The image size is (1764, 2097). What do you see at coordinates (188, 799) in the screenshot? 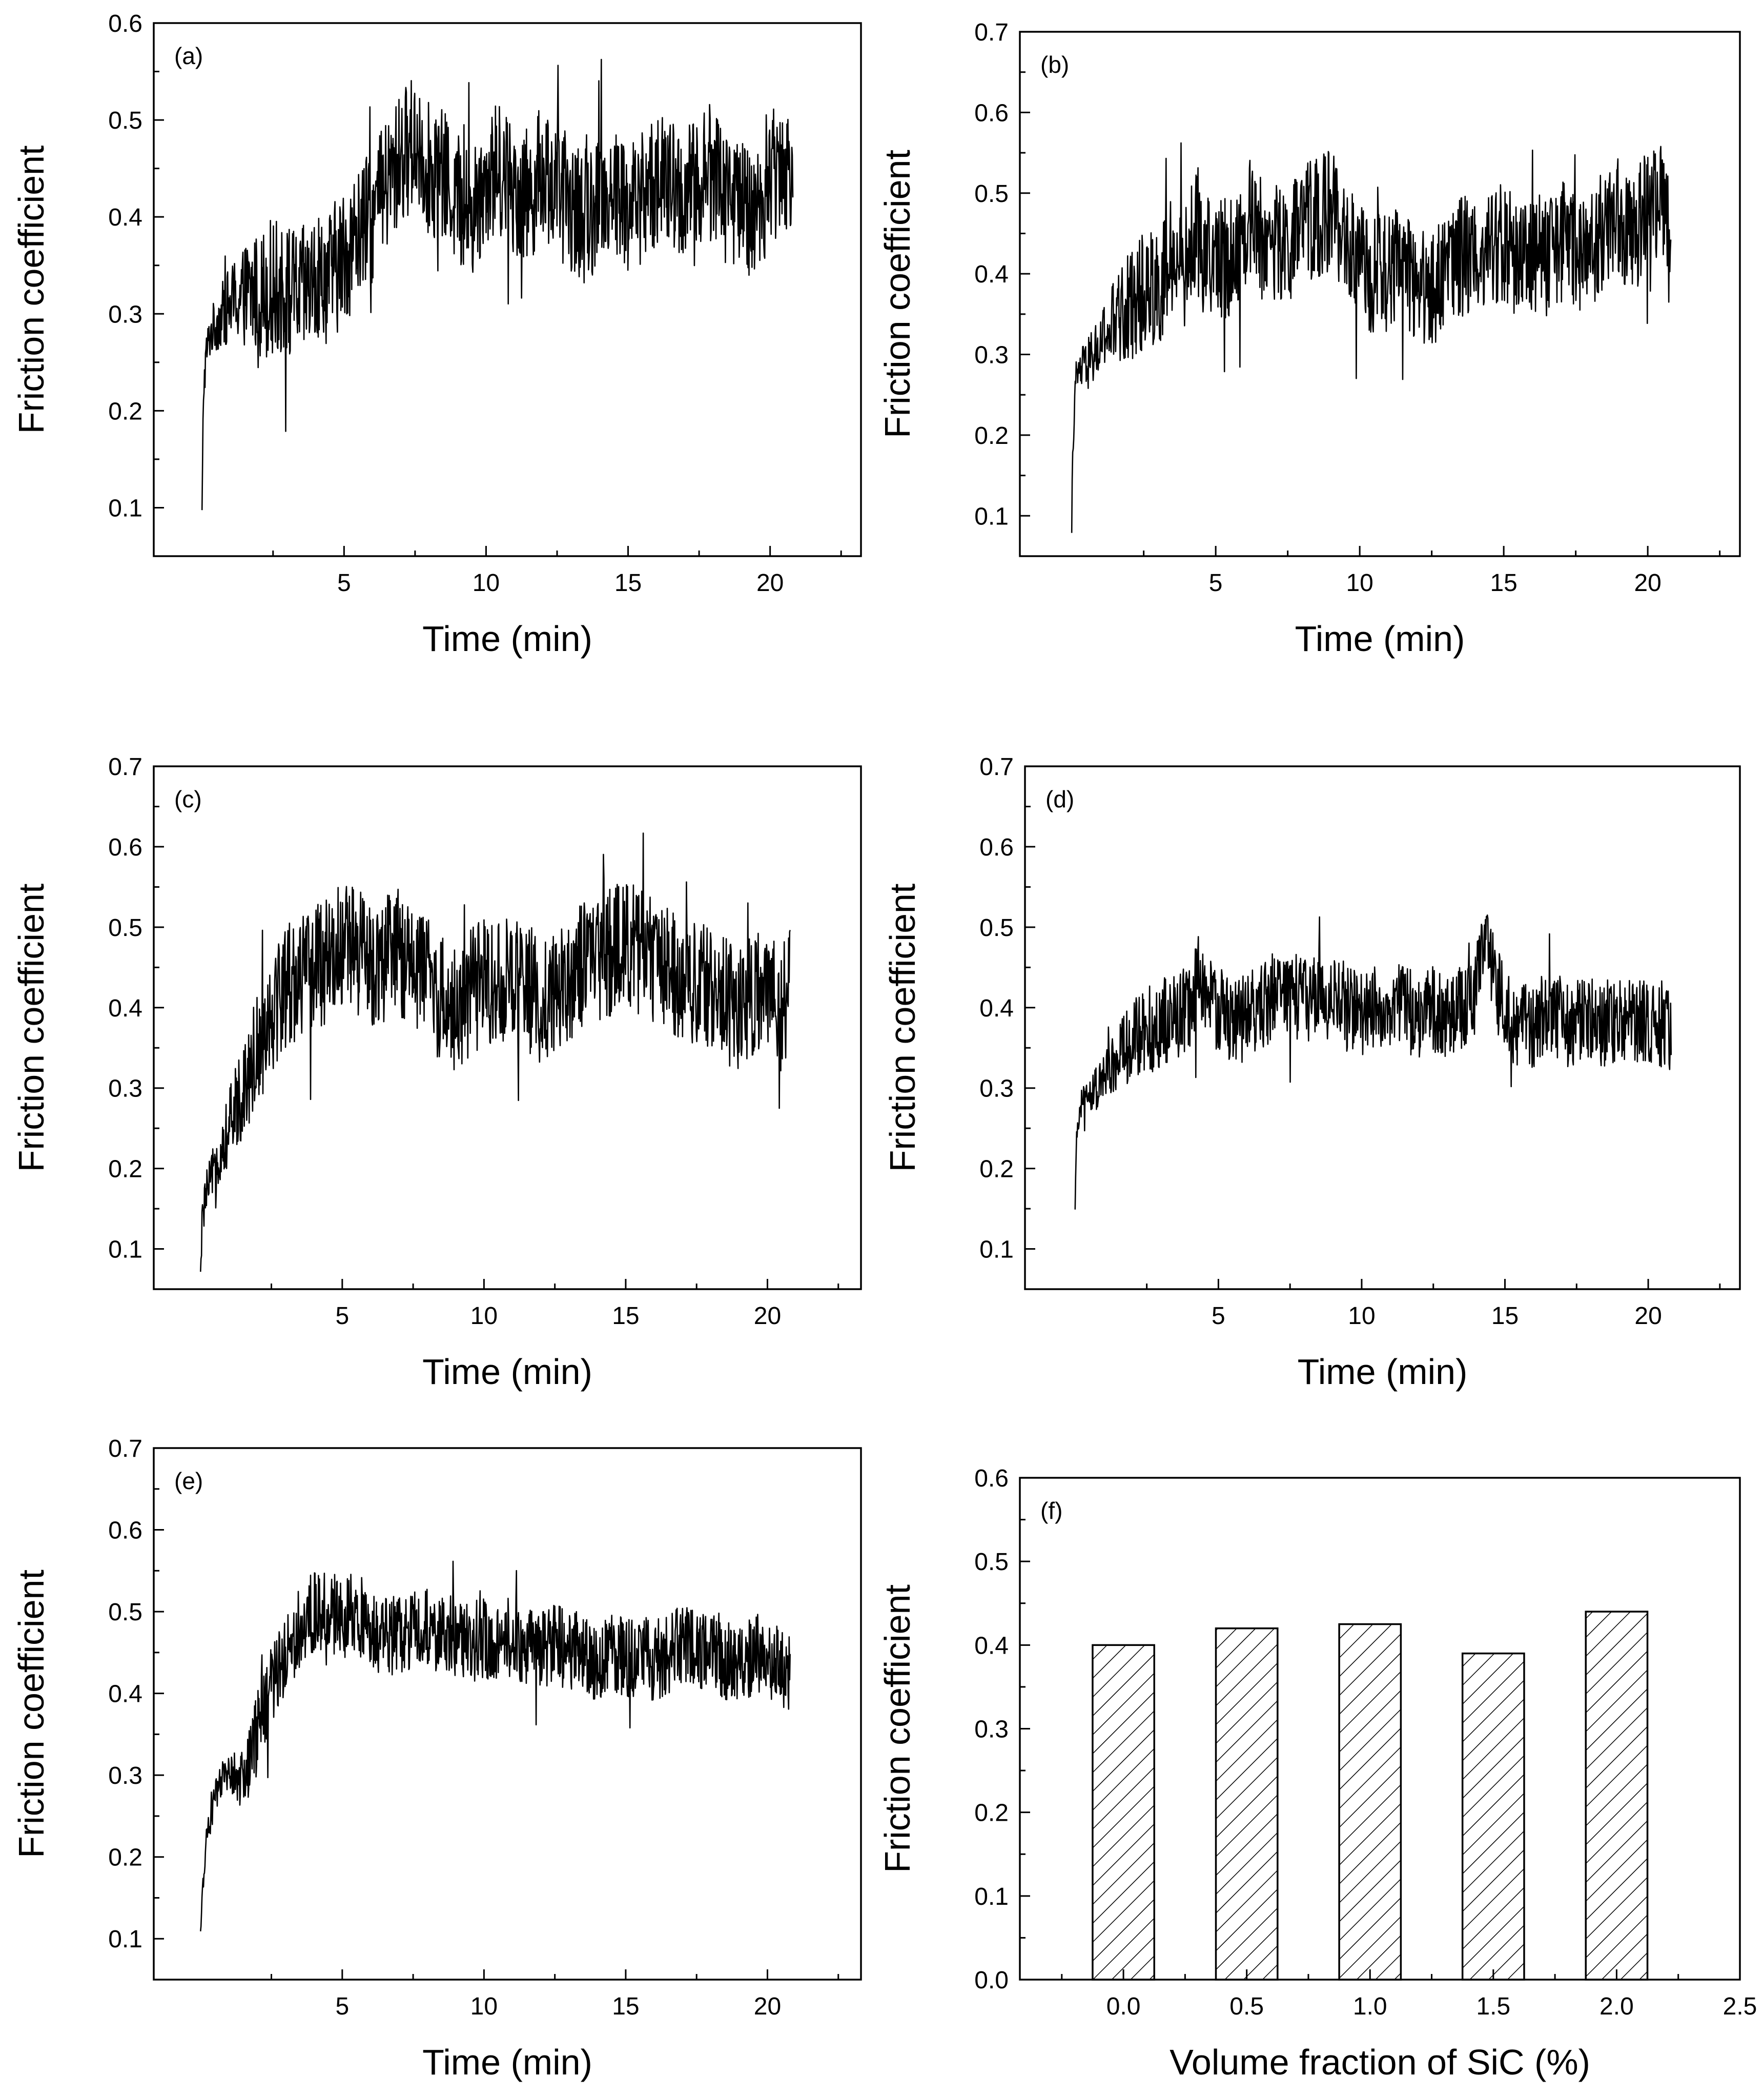
I see `panel-label: (c)` at bounding box center [188, 799].